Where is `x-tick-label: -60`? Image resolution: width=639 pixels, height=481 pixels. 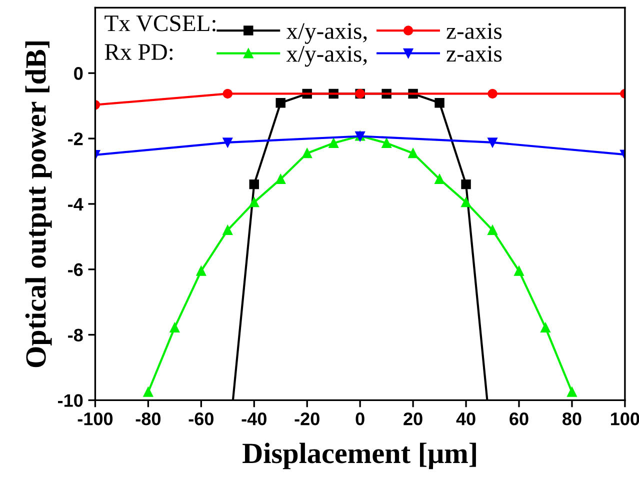 x-tick-label: -60 is located at coordinates (201, 419).